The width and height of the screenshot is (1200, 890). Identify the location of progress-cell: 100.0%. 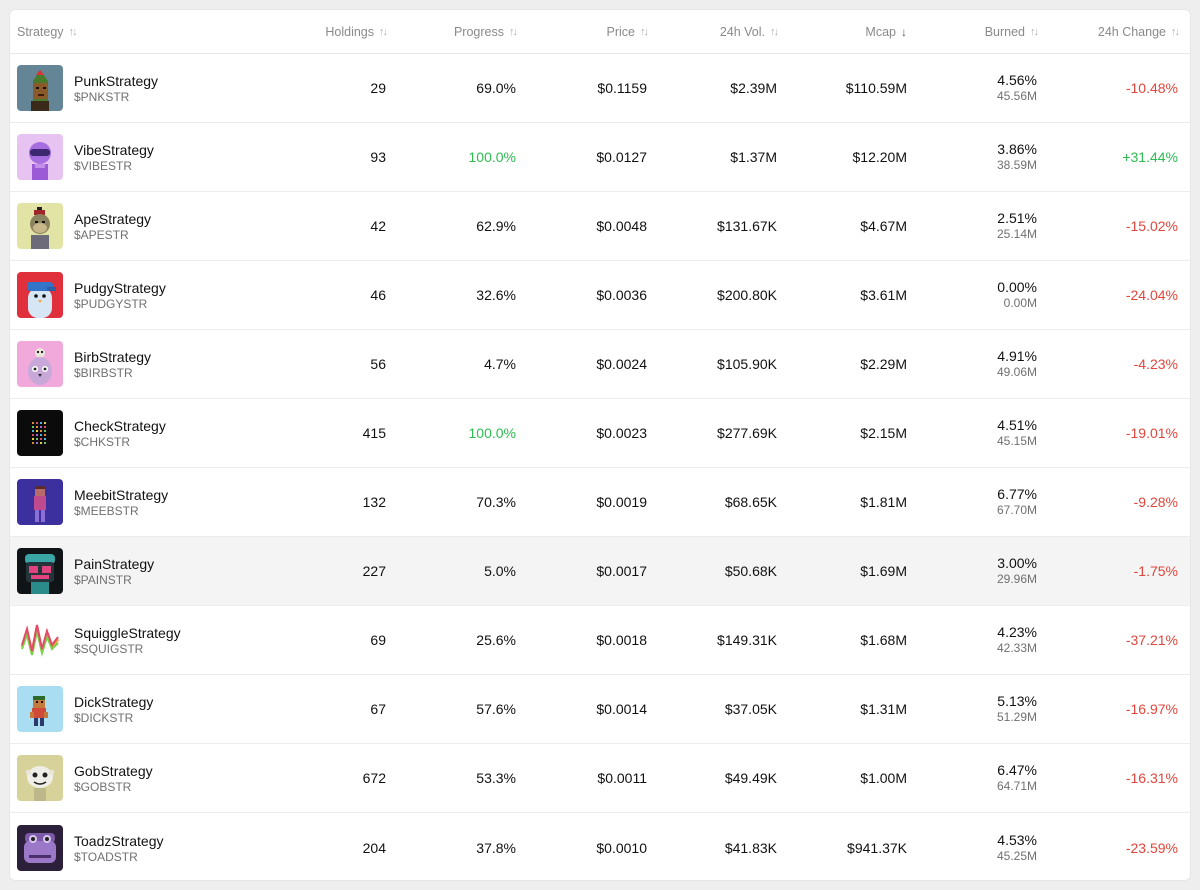
(451, 433).